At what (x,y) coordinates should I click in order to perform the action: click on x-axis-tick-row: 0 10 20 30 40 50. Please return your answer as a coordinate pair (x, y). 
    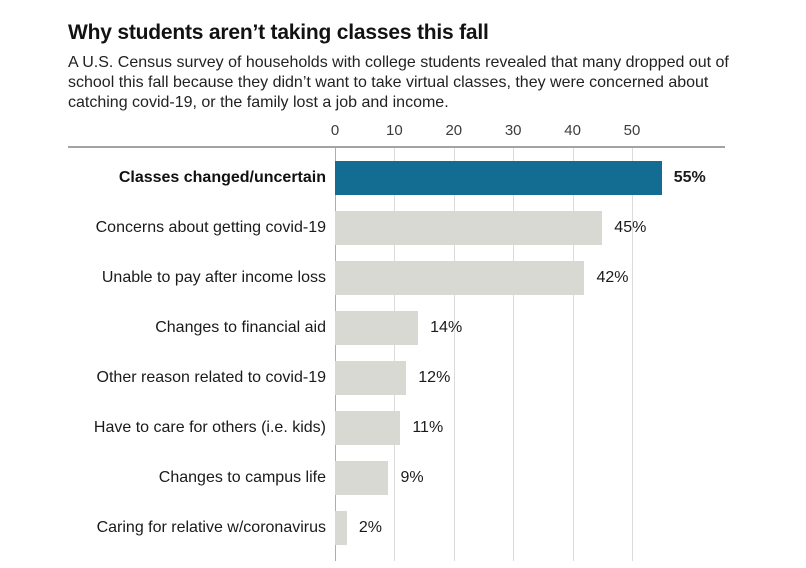
    Looking at the image, I should click on (396, 129).